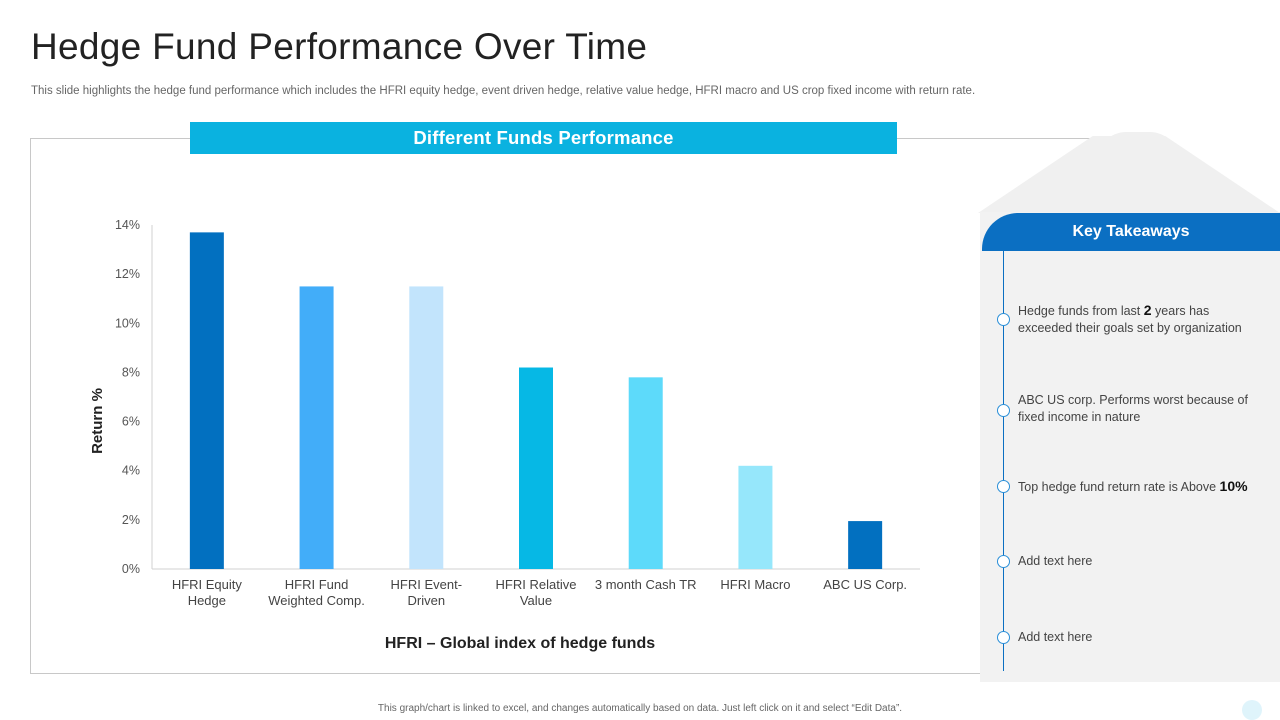 The image size is (1280, 720). I want to click on corner-decoration, so click(1252, 710).